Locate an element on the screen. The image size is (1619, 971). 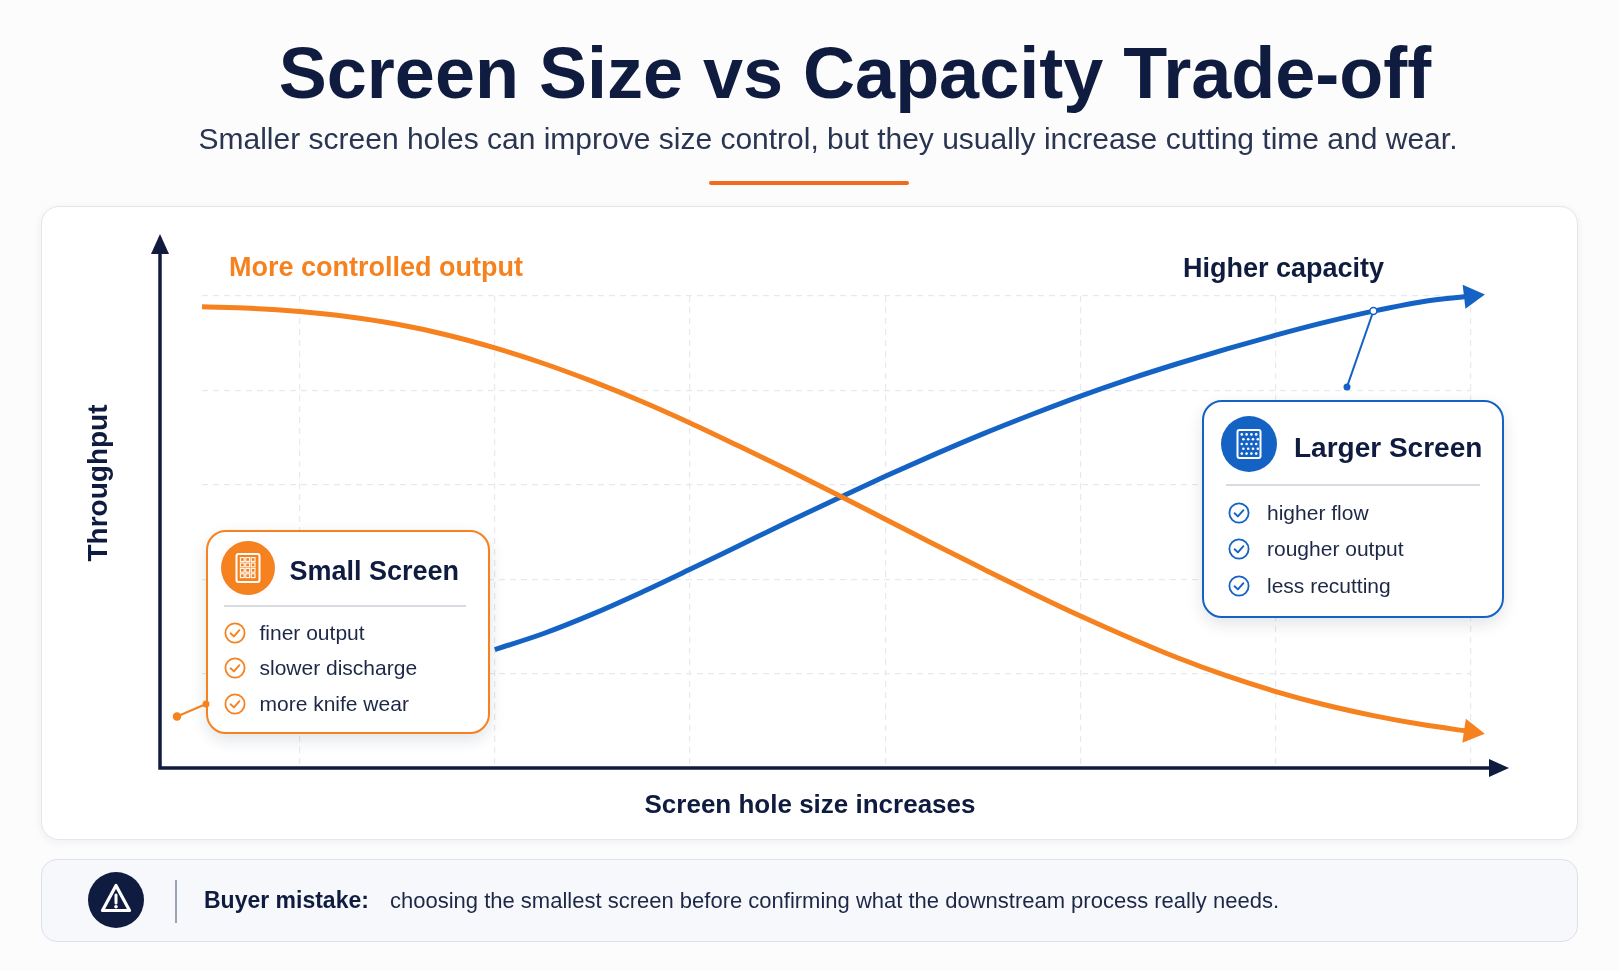
note-bar: Buyer mistake: choosing the smallest screen before confirming what the downstream process really needs. is located at coordinates (809, 900).